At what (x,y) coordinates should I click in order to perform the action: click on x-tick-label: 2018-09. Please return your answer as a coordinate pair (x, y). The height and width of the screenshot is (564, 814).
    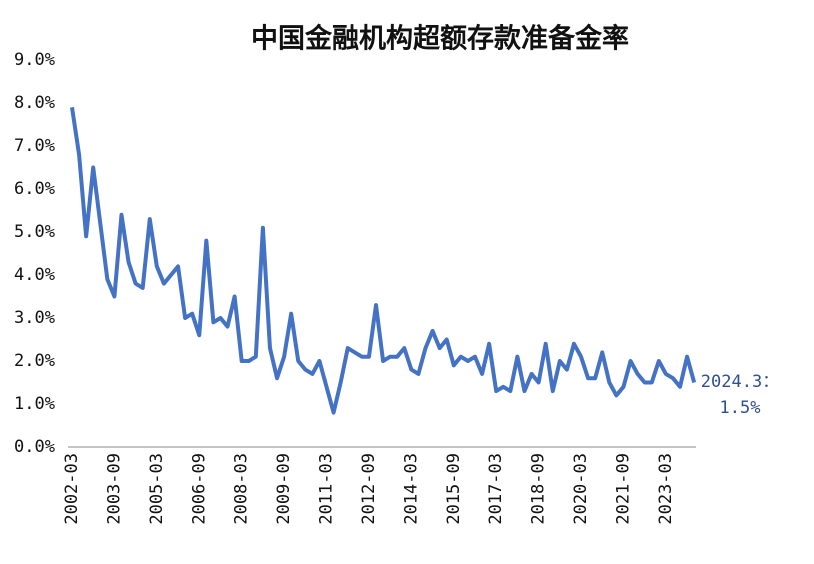
    Looking at the image, I should click on (539, 489).